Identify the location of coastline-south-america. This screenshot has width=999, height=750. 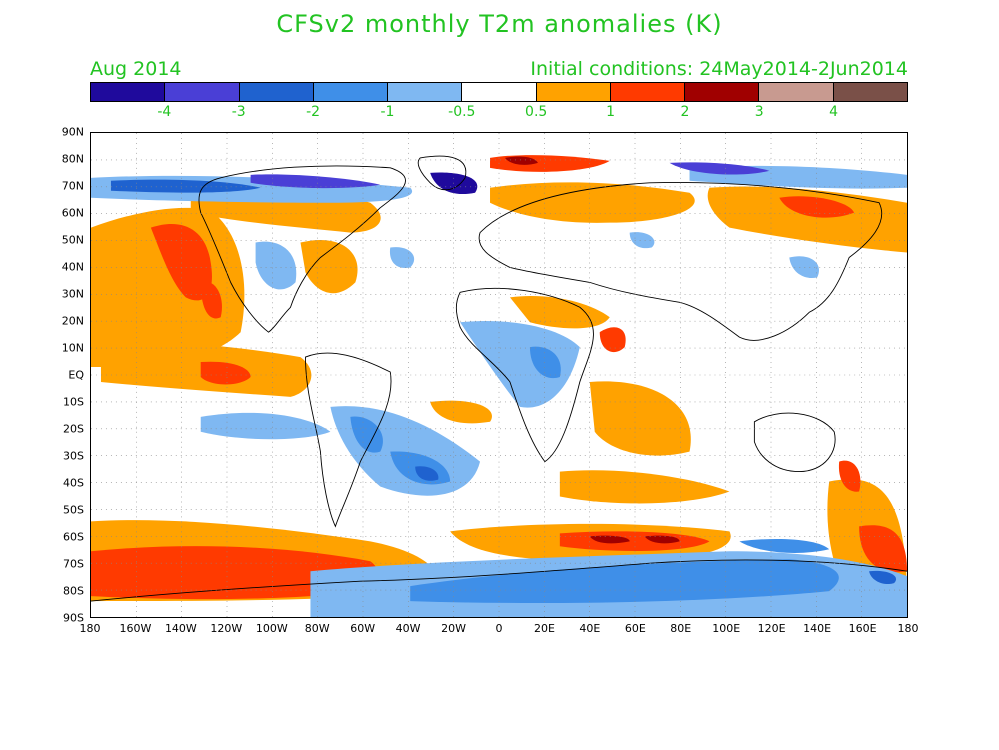
(348, 440).